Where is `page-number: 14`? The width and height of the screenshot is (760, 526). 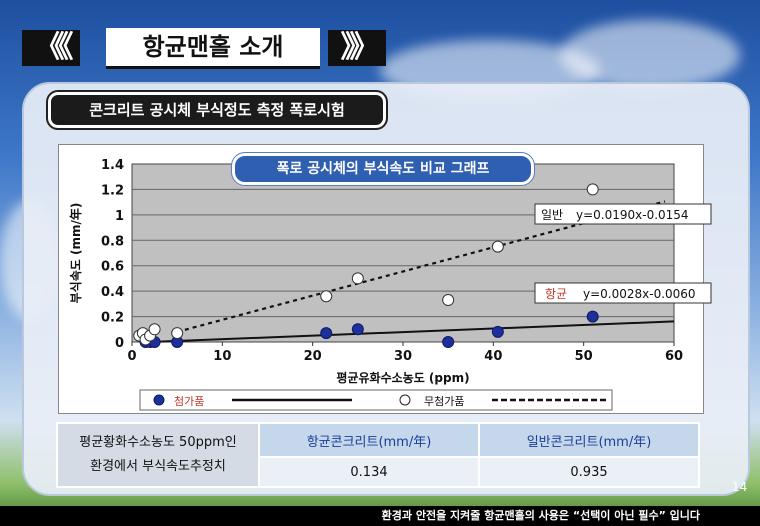 page-number: 14 is located at coordinates (740, 487).